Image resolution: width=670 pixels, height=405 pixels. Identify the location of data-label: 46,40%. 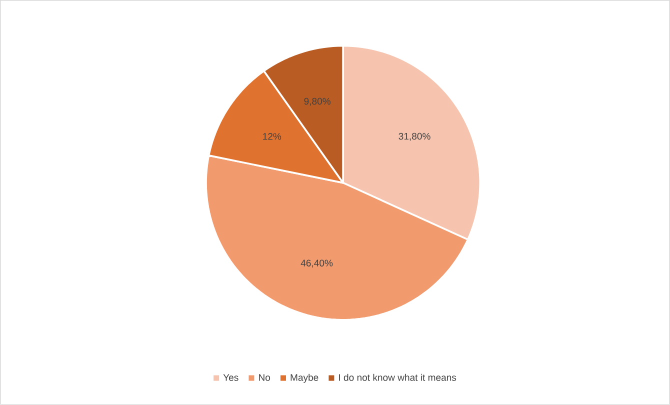
(316, 264).